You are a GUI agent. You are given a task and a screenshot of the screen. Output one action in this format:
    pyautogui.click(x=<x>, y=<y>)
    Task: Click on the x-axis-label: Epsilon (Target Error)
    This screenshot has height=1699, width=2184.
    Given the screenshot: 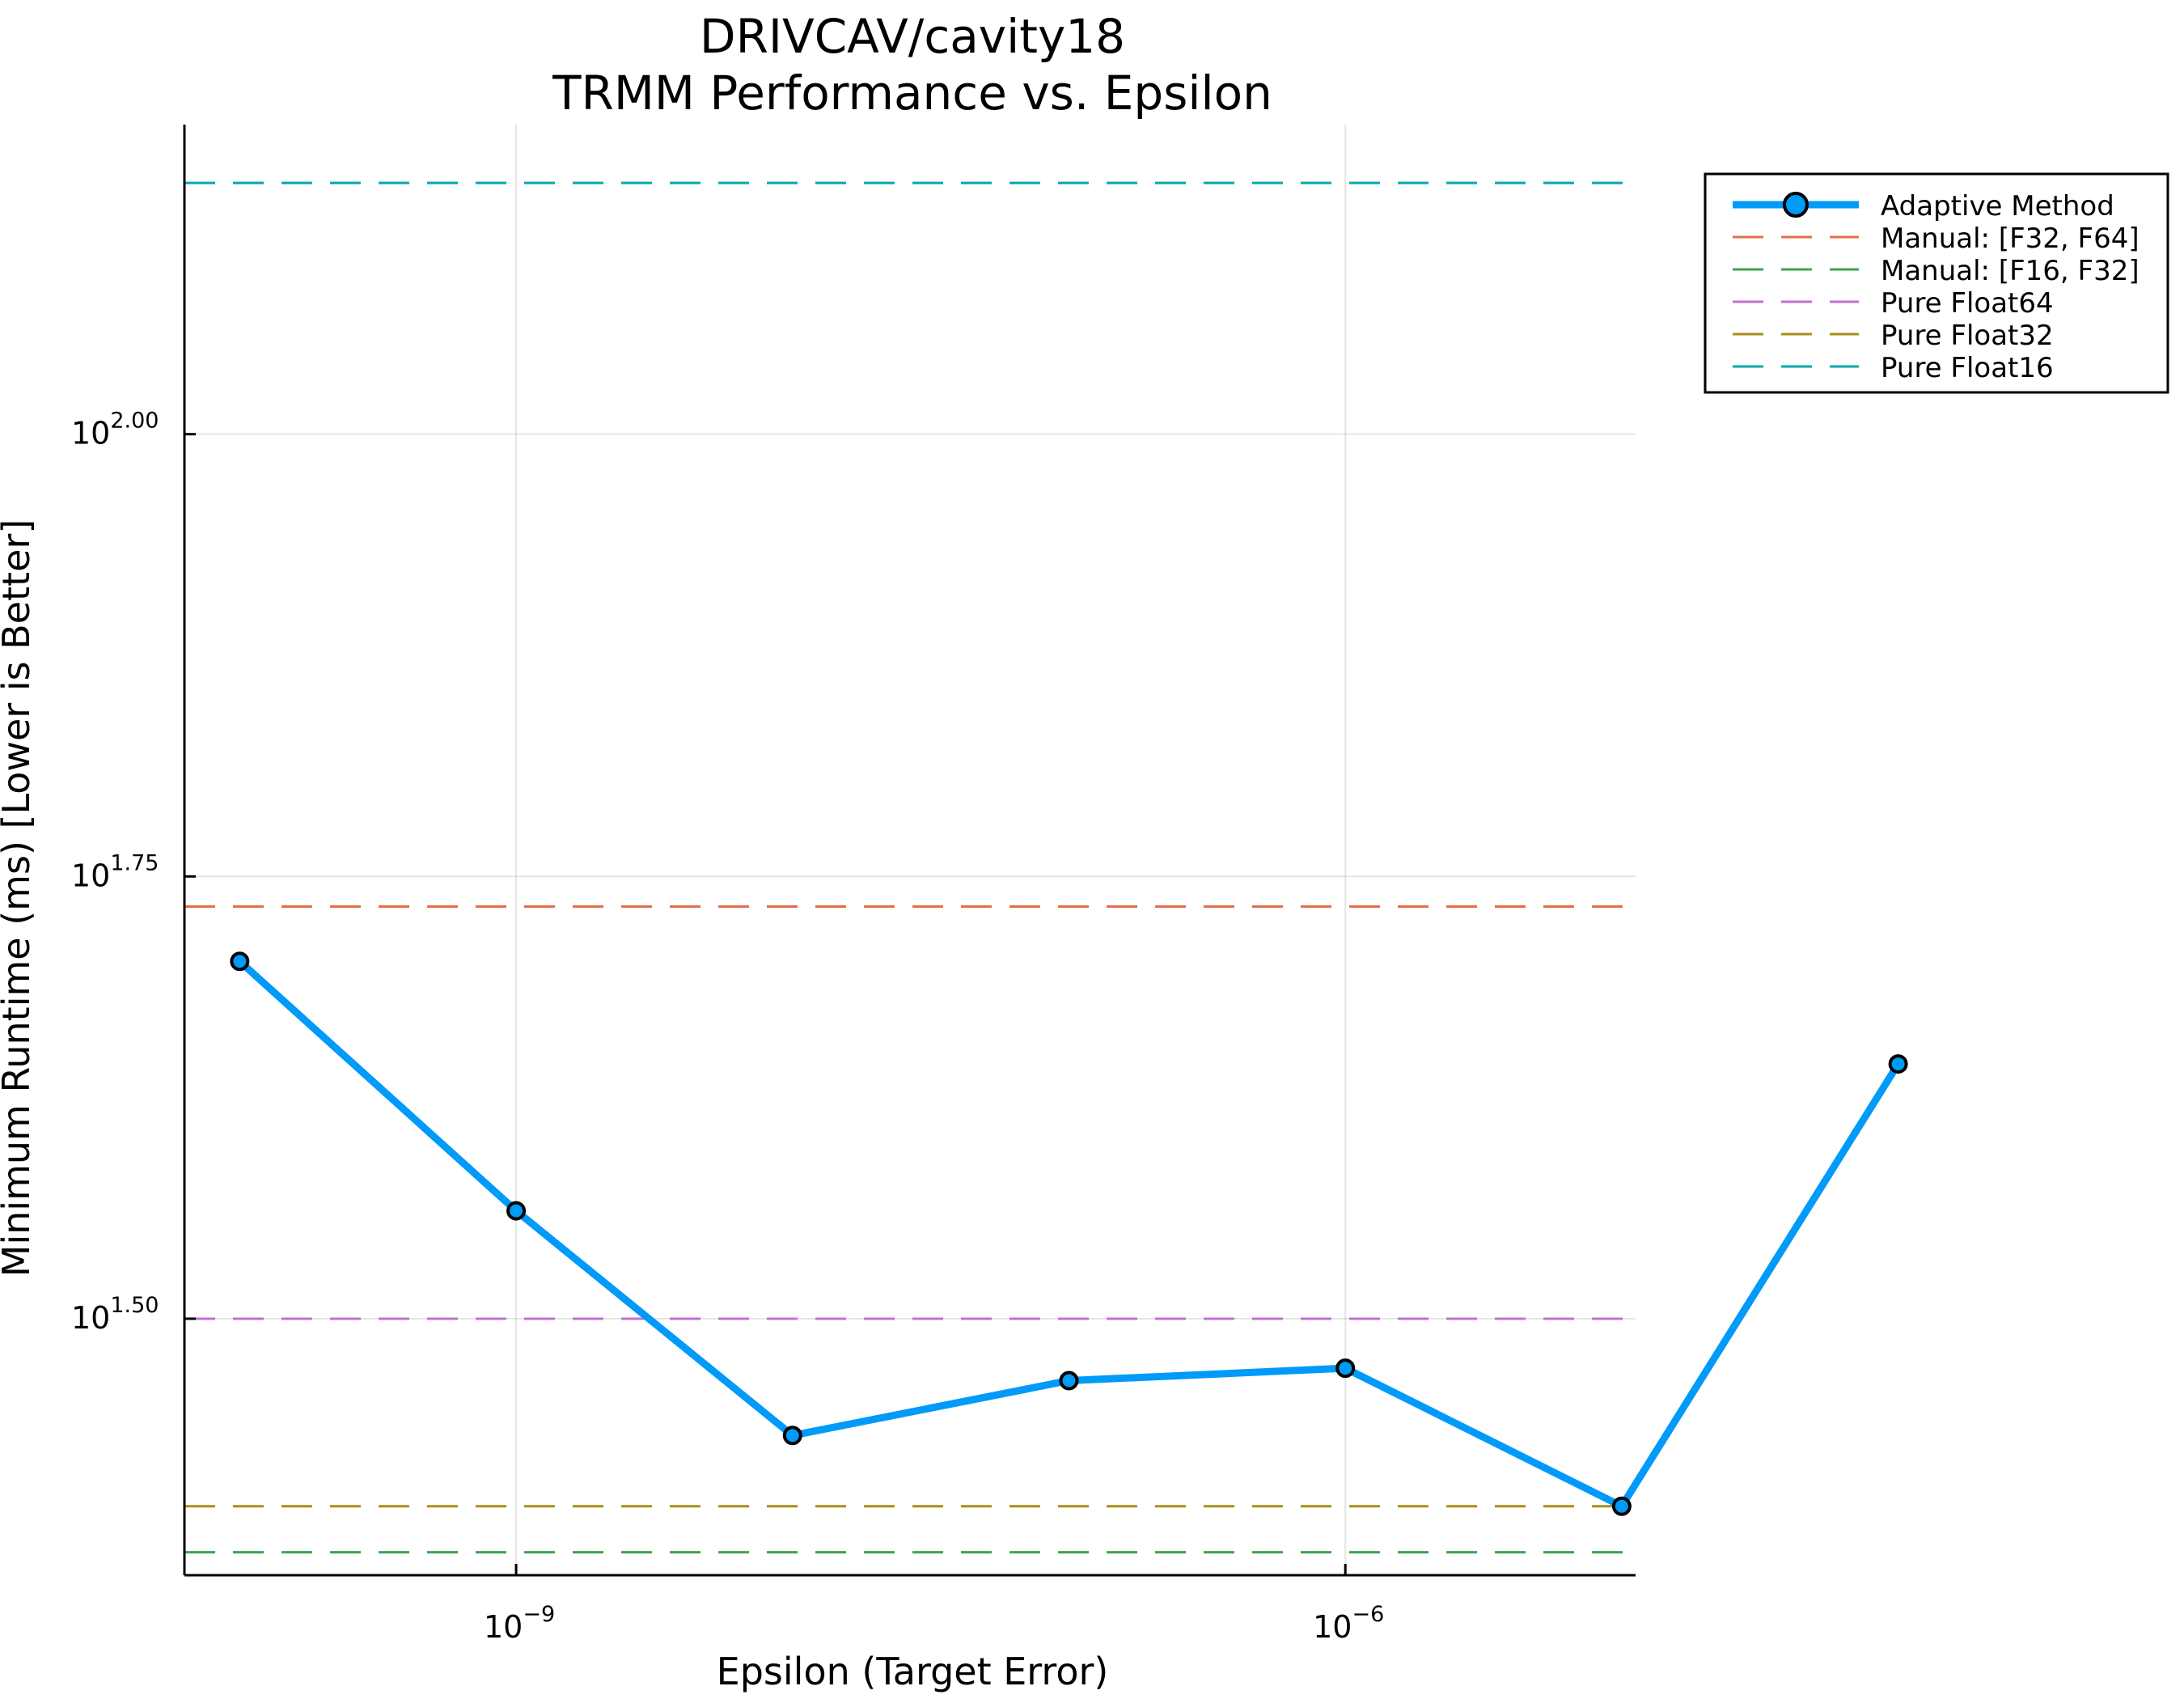 What is the action you would take?
    pyautogui.click(x=913, y=1671)
    